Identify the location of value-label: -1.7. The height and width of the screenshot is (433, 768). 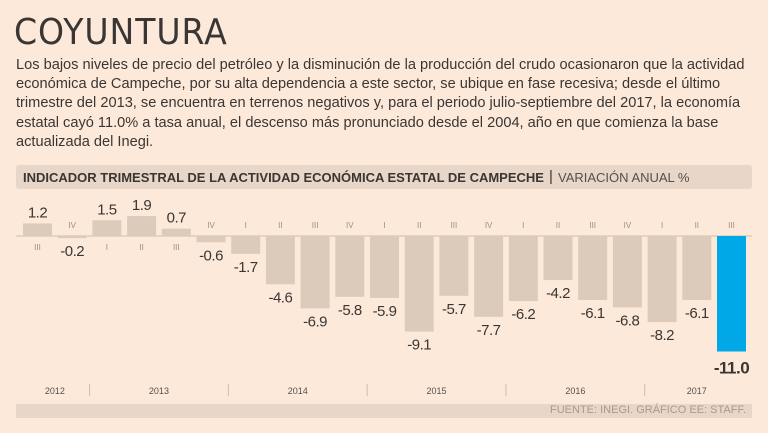
(246, 267).